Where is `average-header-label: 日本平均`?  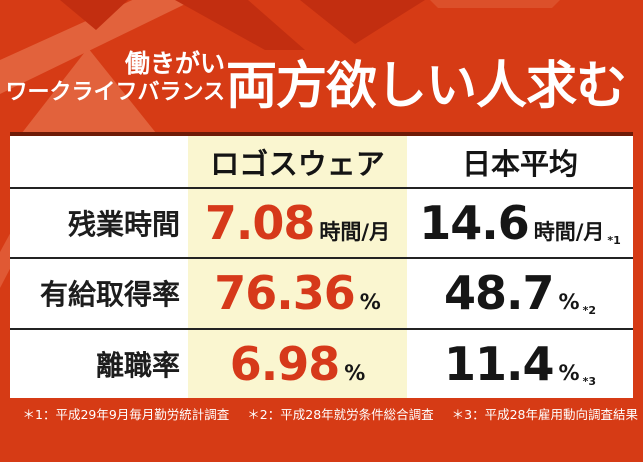 average-header-label: 日本平均 is located at coordinates (519, 163).